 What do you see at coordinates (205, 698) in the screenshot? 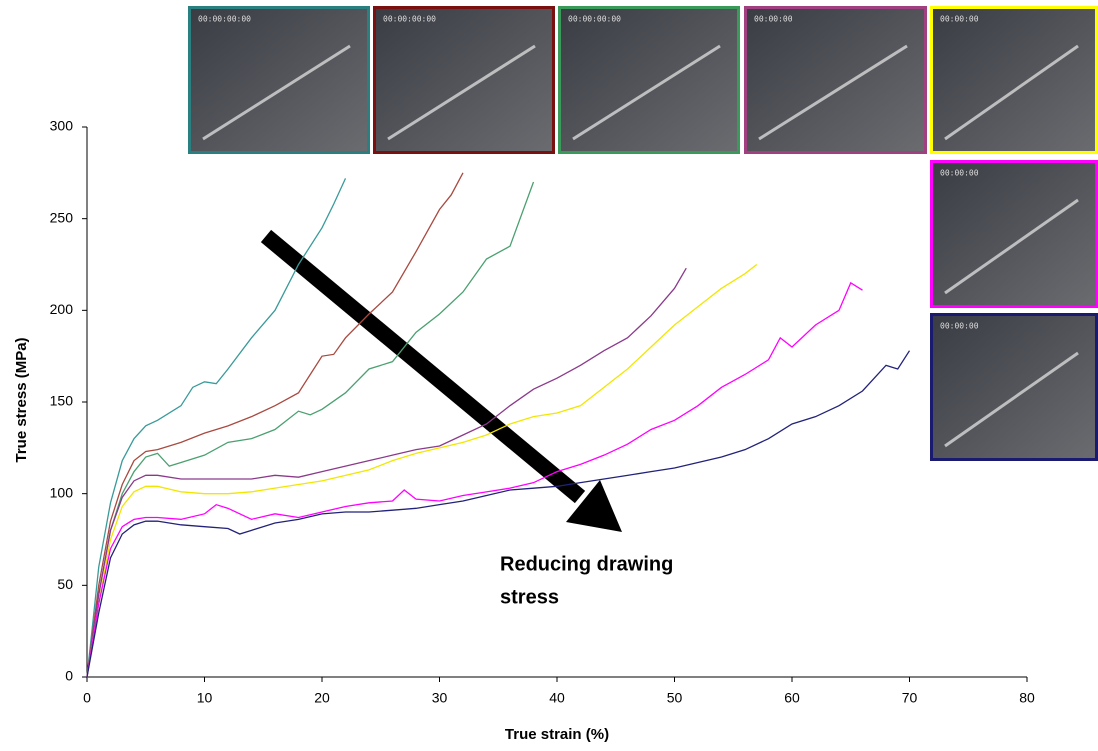
I see `x-tick-label: 10` at bounding box center [205, 698].